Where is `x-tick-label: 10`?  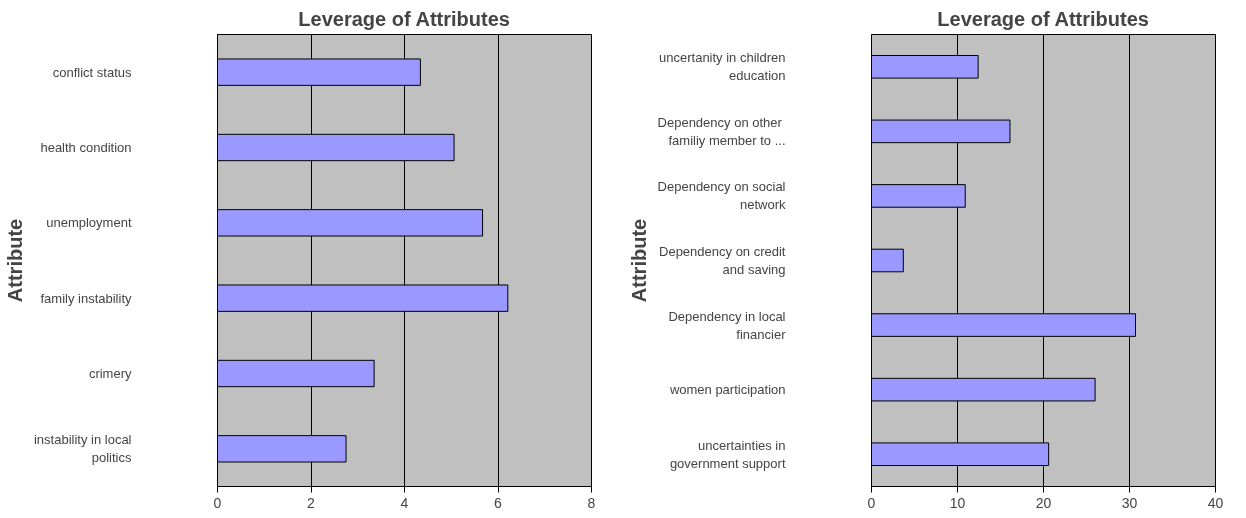 x-tick-label: 10 is located at coordinates (957, 502).